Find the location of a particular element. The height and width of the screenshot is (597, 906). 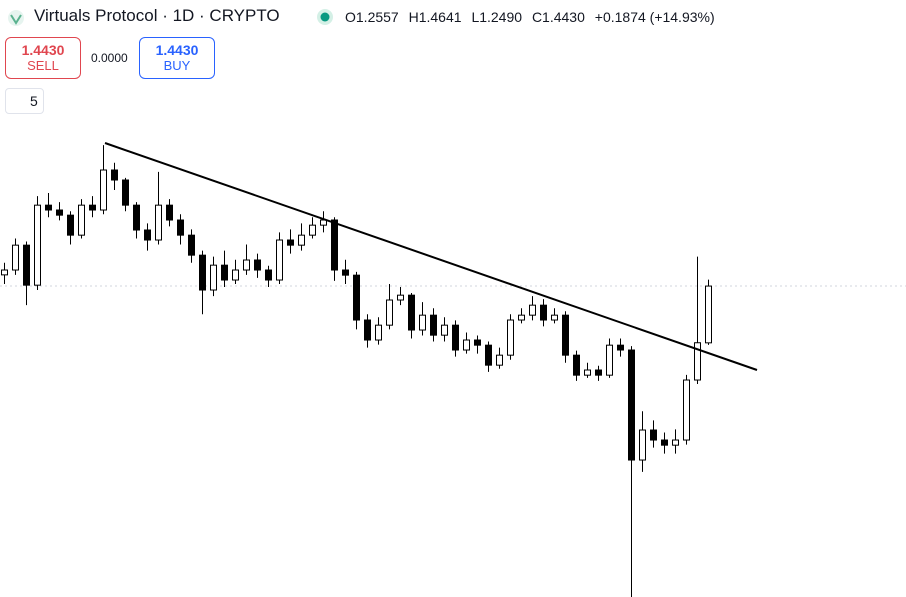

symbol-logo-mark is located at coordinates (16, 19).